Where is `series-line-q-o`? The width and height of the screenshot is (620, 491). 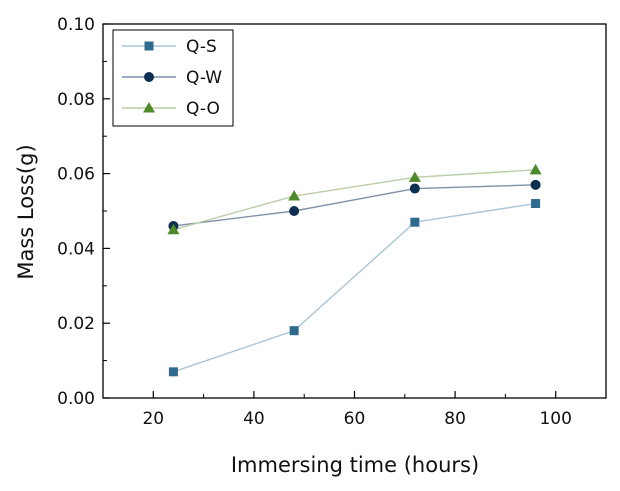
series-line-q-o is located at coordinates (354, 200).